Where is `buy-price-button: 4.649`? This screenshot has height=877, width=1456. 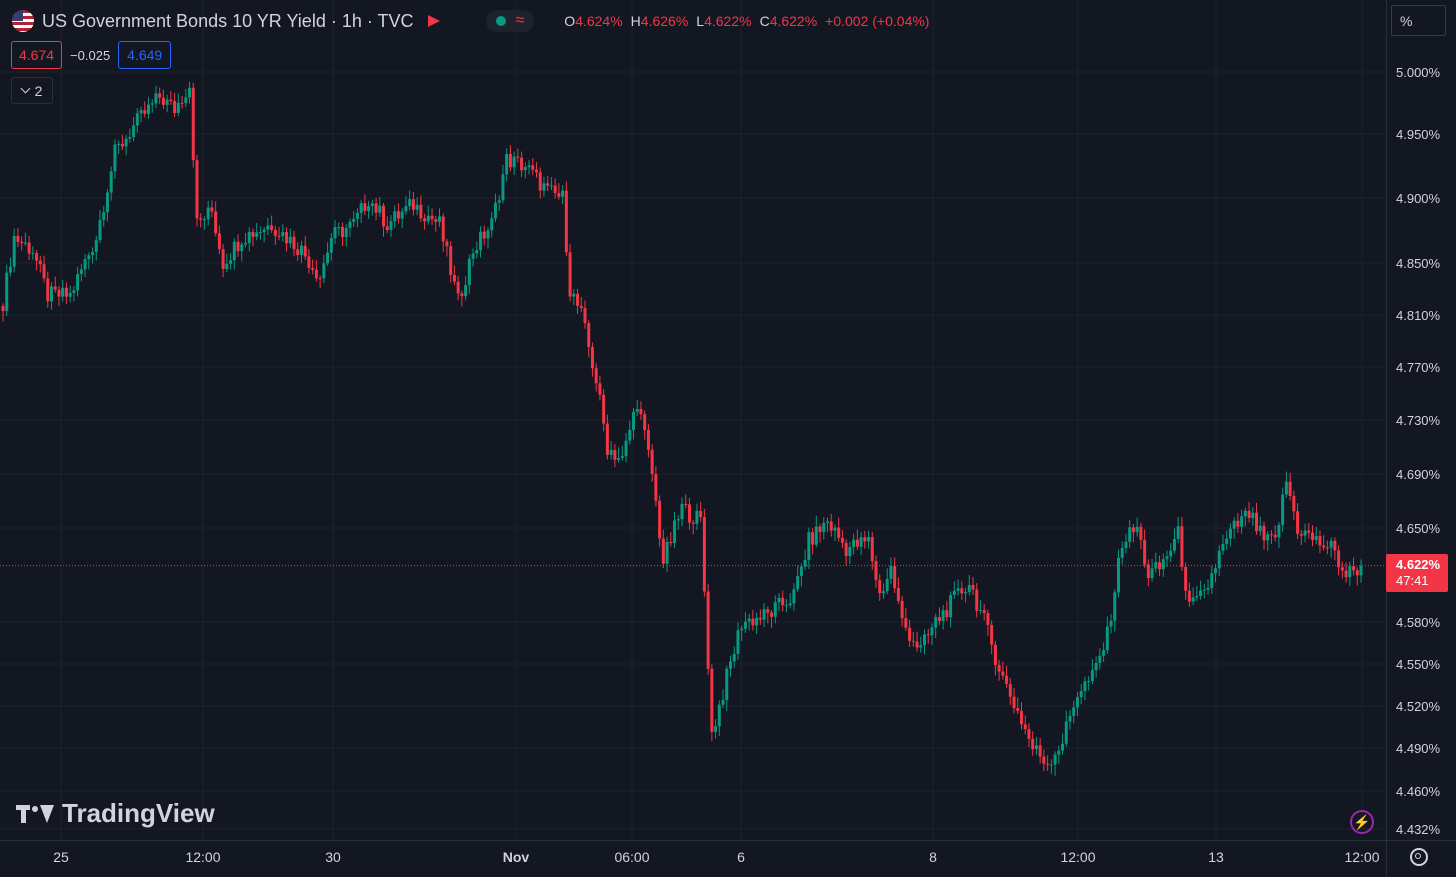 buy-price-button: 4.649 is located at coordinates (145, 55).